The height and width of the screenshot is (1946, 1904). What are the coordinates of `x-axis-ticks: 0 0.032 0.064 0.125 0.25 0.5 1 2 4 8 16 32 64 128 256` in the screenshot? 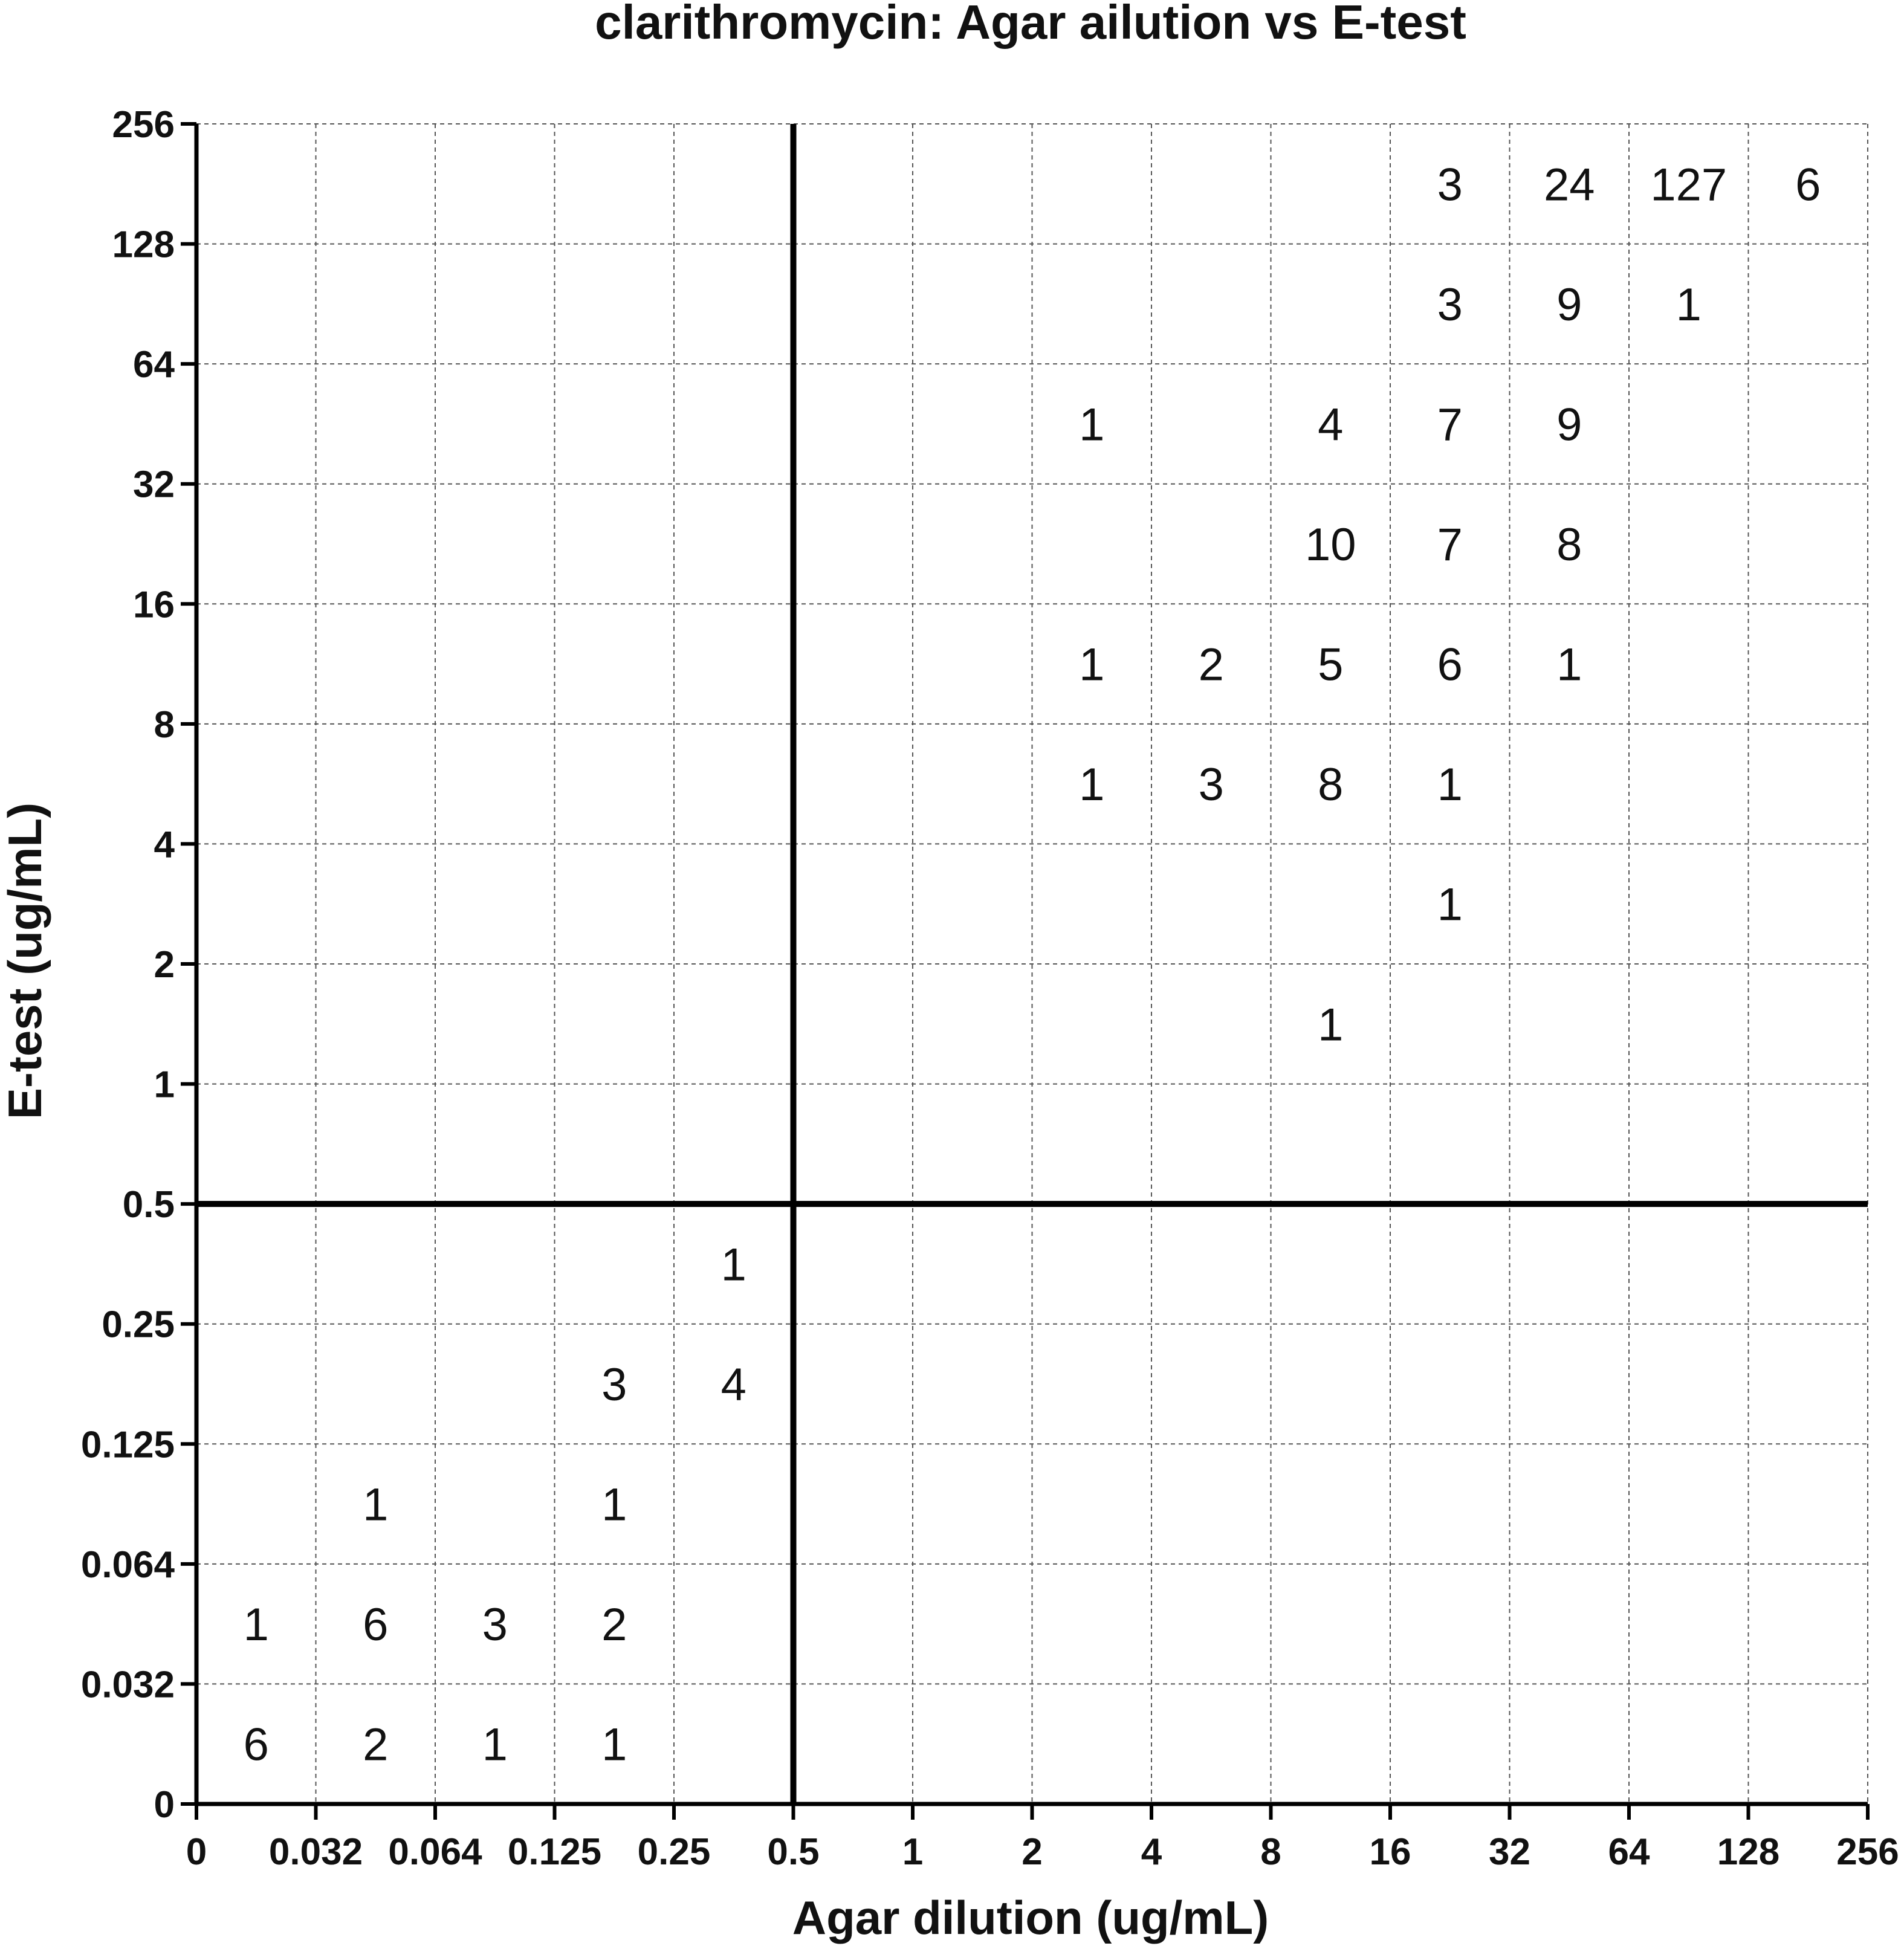 It's located at (1042, 1838).